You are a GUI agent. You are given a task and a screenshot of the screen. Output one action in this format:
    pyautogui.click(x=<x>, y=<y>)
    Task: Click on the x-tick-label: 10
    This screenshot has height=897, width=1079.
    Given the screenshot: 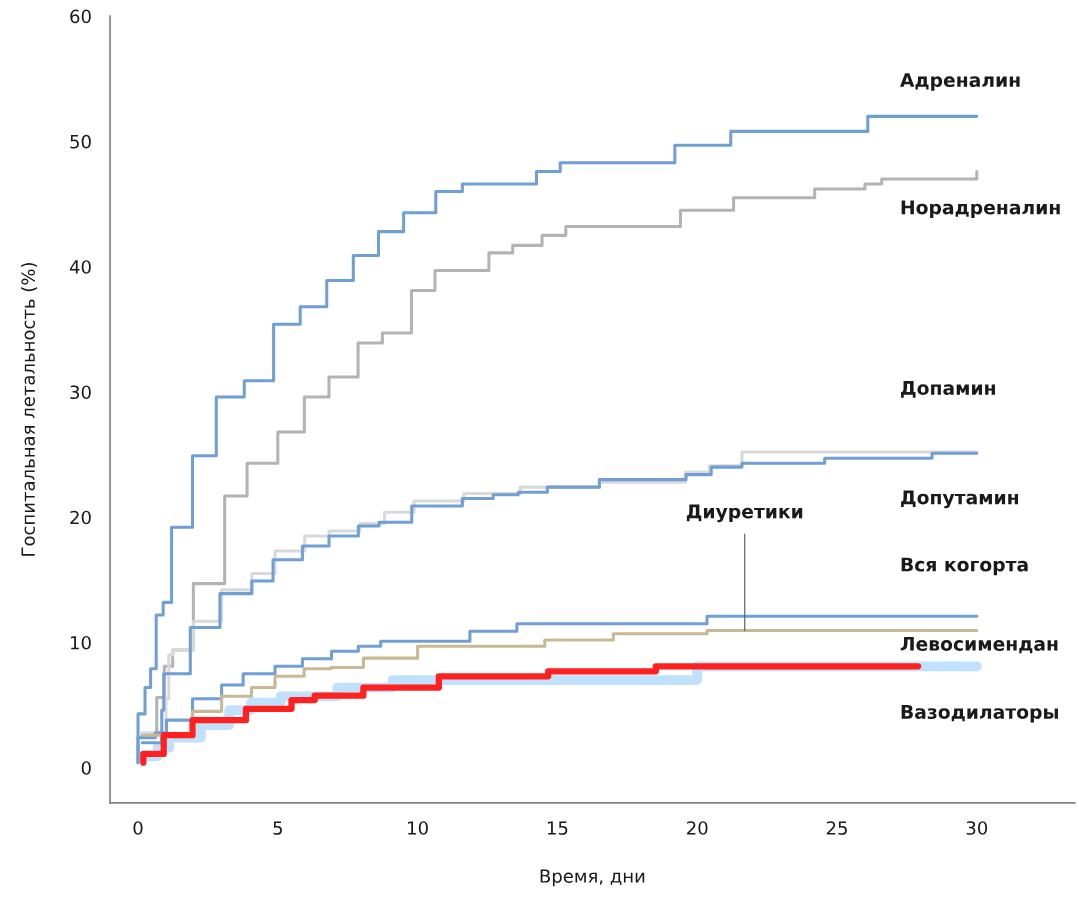 What is the action you would take?
    pyautogui.click(x=418, y=828)
    